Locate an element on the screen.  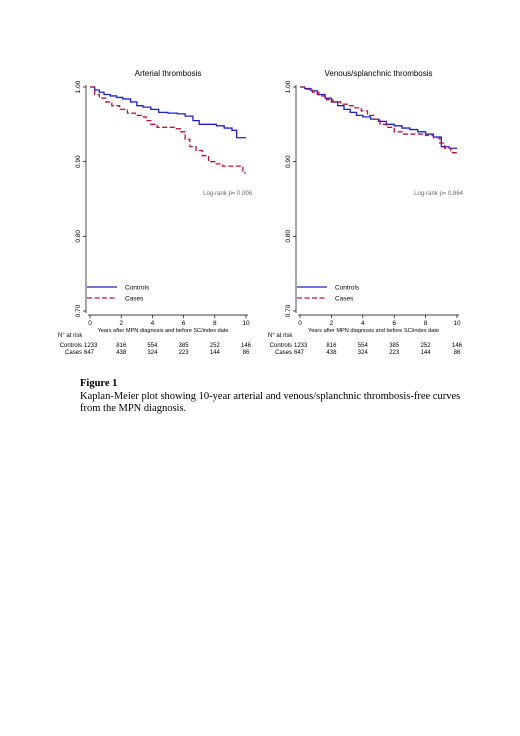
panel-2-x-tick-label: 4 is located at coordinates (363, 323).